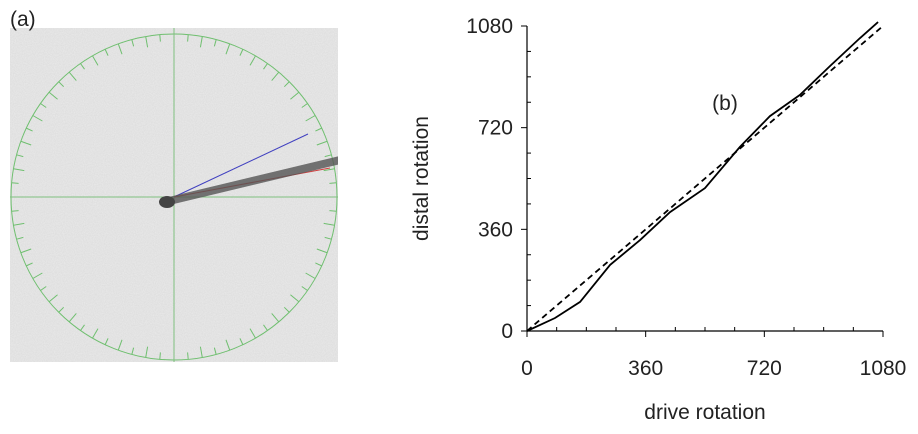 Image resolution: width=918 pixels, height=434 pixels. Describe the element at coordinates (883, 368) in the screenshot. I see `x-tick-label: 1080` at that location.